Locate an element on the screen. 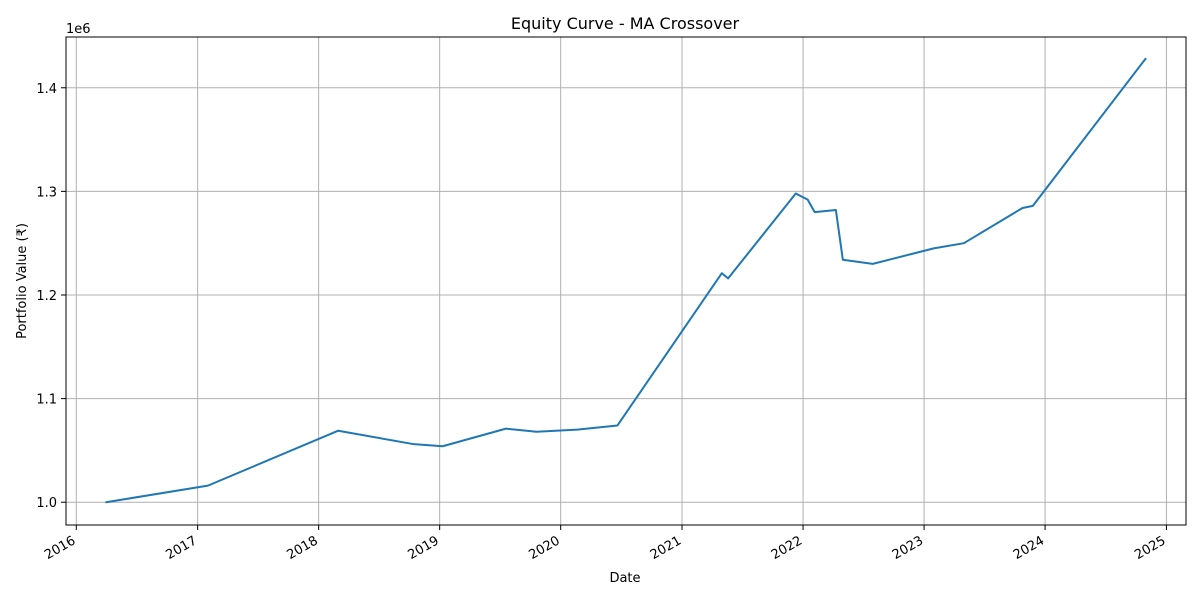 Image resolution: width=1200 pixels, height=600 pixels. y-tick-label: 1.1 is located at coordinates (46, 400).